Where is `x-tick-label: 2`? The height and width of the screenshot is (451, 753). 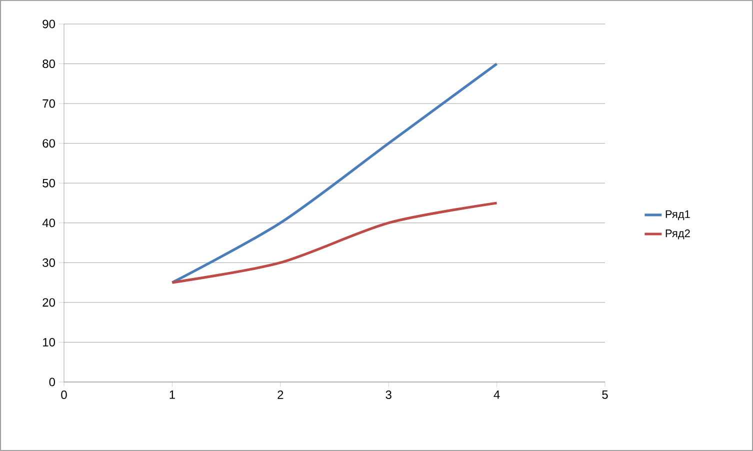 x-tick-label: 2 is located at coordinates (281, 394).